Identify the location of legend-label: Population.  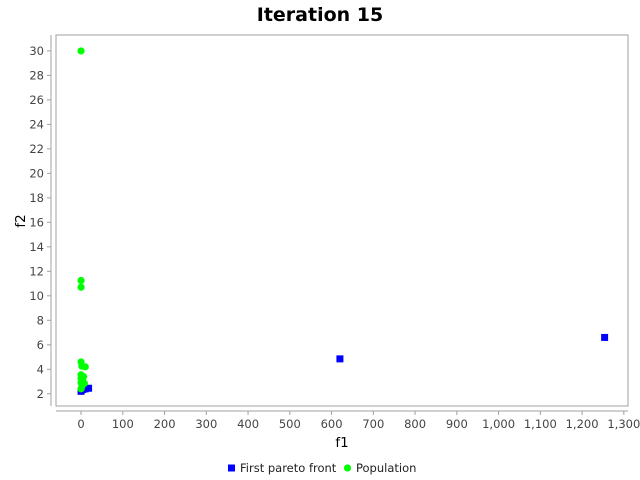
(386, 468).